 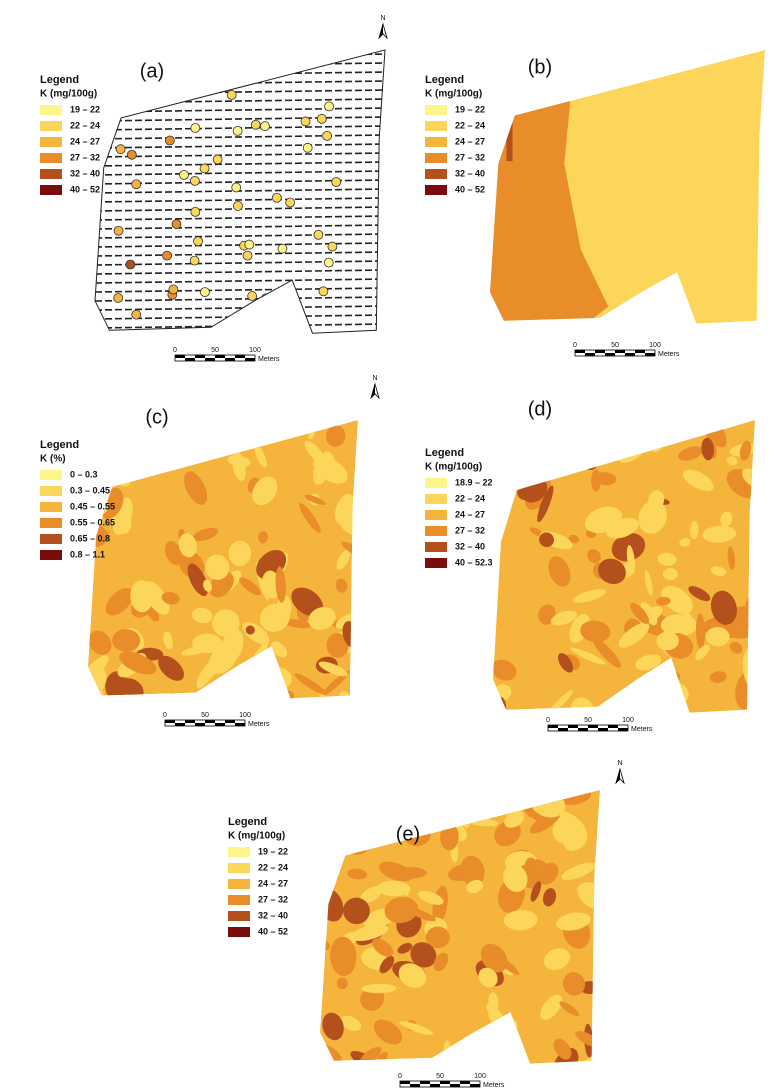 What do you see at coordinates (642, 729) in the screenshot?
I see `scale-unit: Meters` at bounding box center [642, 729].